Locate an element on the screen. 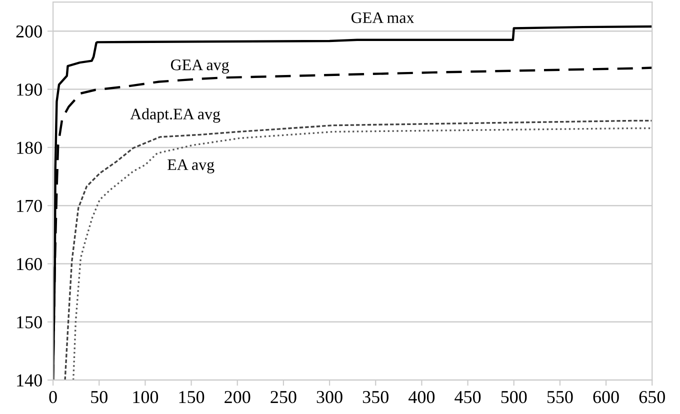  y-tick-label: 190 is located at coordinates (29, 90).